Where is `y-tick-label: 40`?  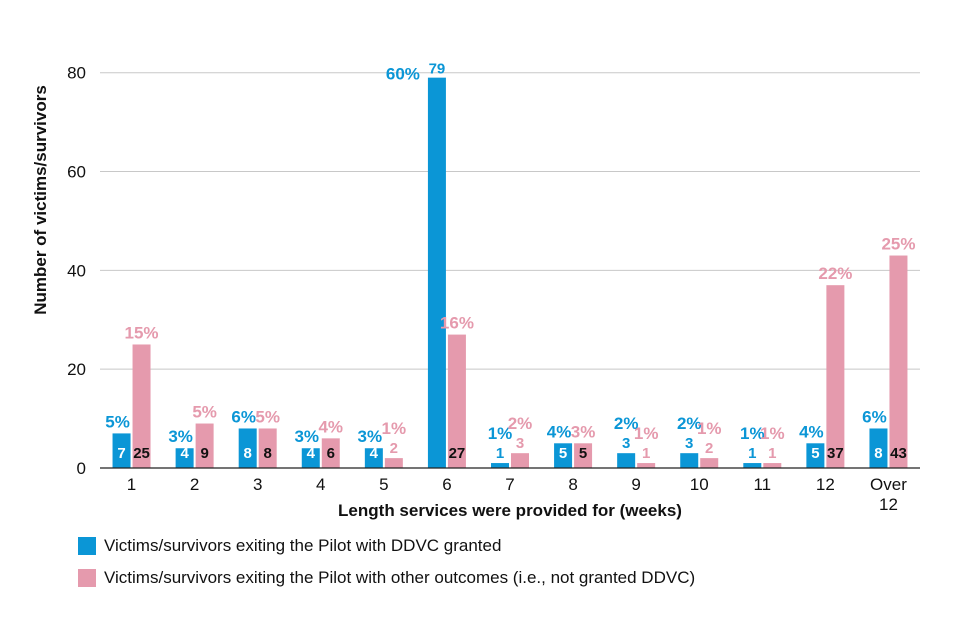 y-tick-label: 40 is located at coordinates (76, 270).